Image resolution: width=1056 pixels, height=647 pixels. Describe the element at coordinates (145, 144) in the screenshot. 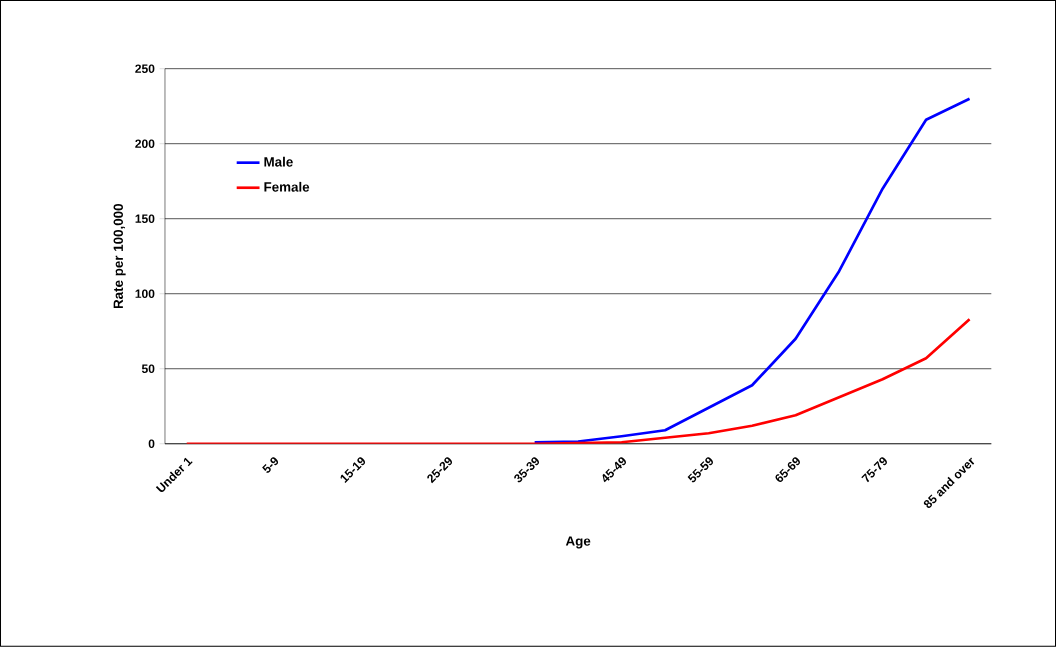

I see `y-tick-label: 200` at that location.